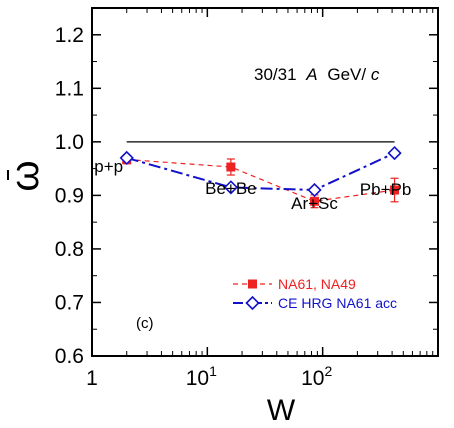 The width and height of the screenshot is (454, 428). I want to click on system-label: Ar+Sc, so click(314, 203).